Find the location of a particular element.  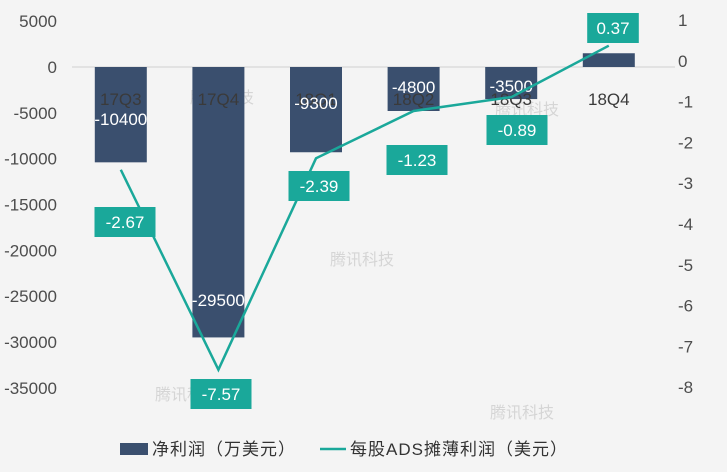

legend-bar-label: 净利润（万美元） is located at coordinates (224, 449).